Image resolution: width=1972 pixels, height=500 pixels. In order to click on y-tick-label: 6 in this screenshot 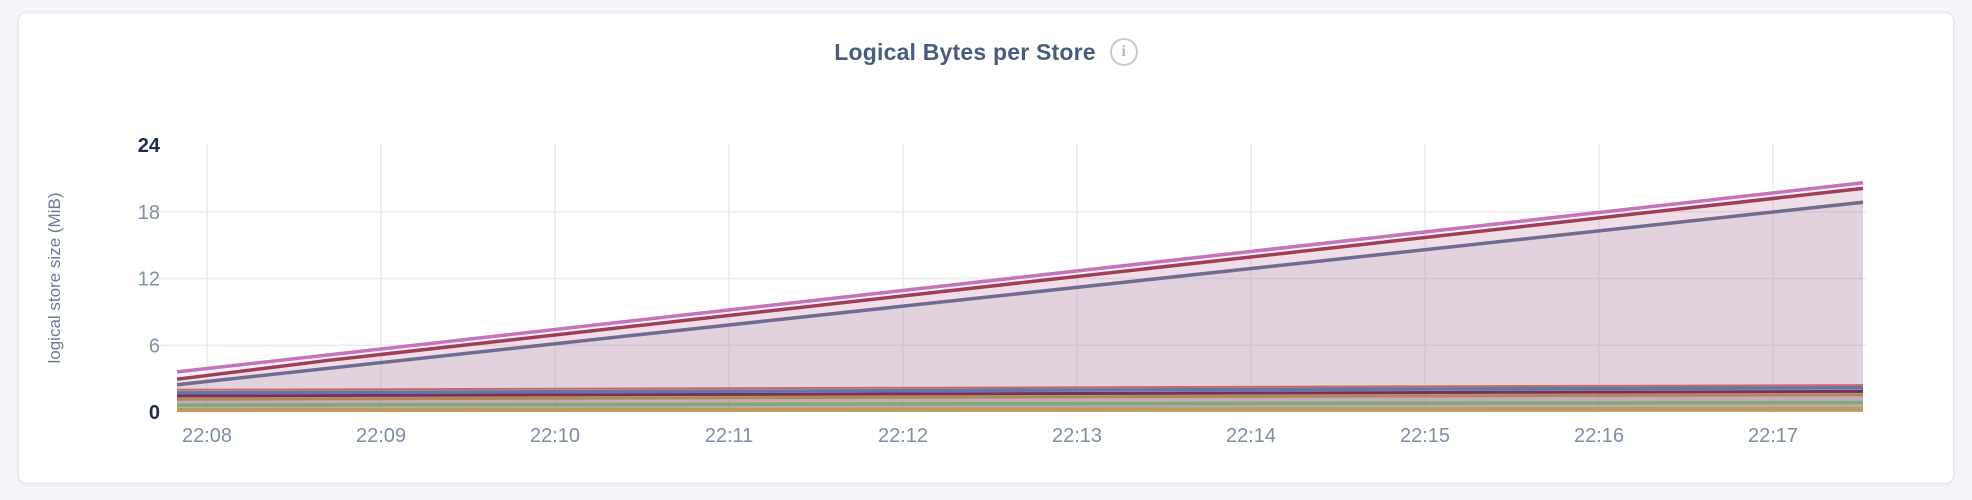, I will do `click(154, 346)`.